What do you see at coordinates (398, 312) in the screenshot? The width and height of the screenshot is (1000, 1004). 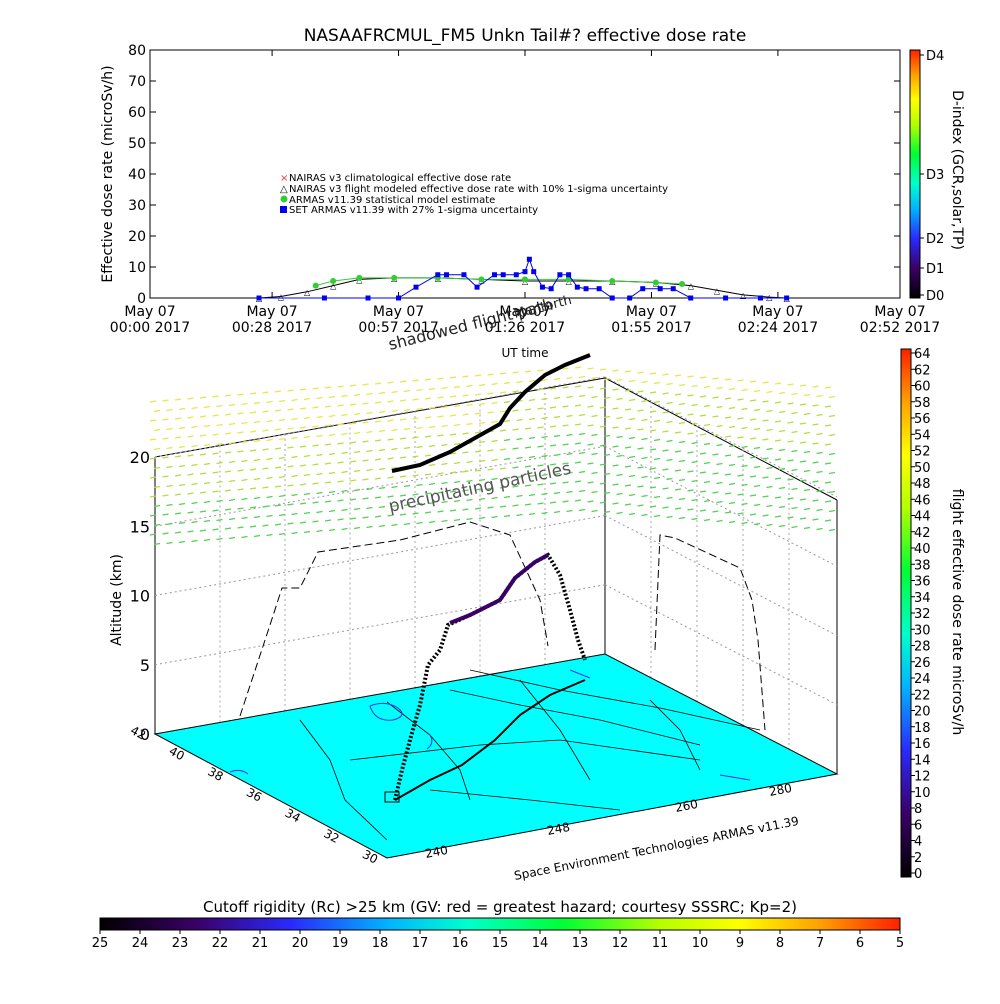 I see `x-tick-date: May 07` at bounding box center [398, 312].